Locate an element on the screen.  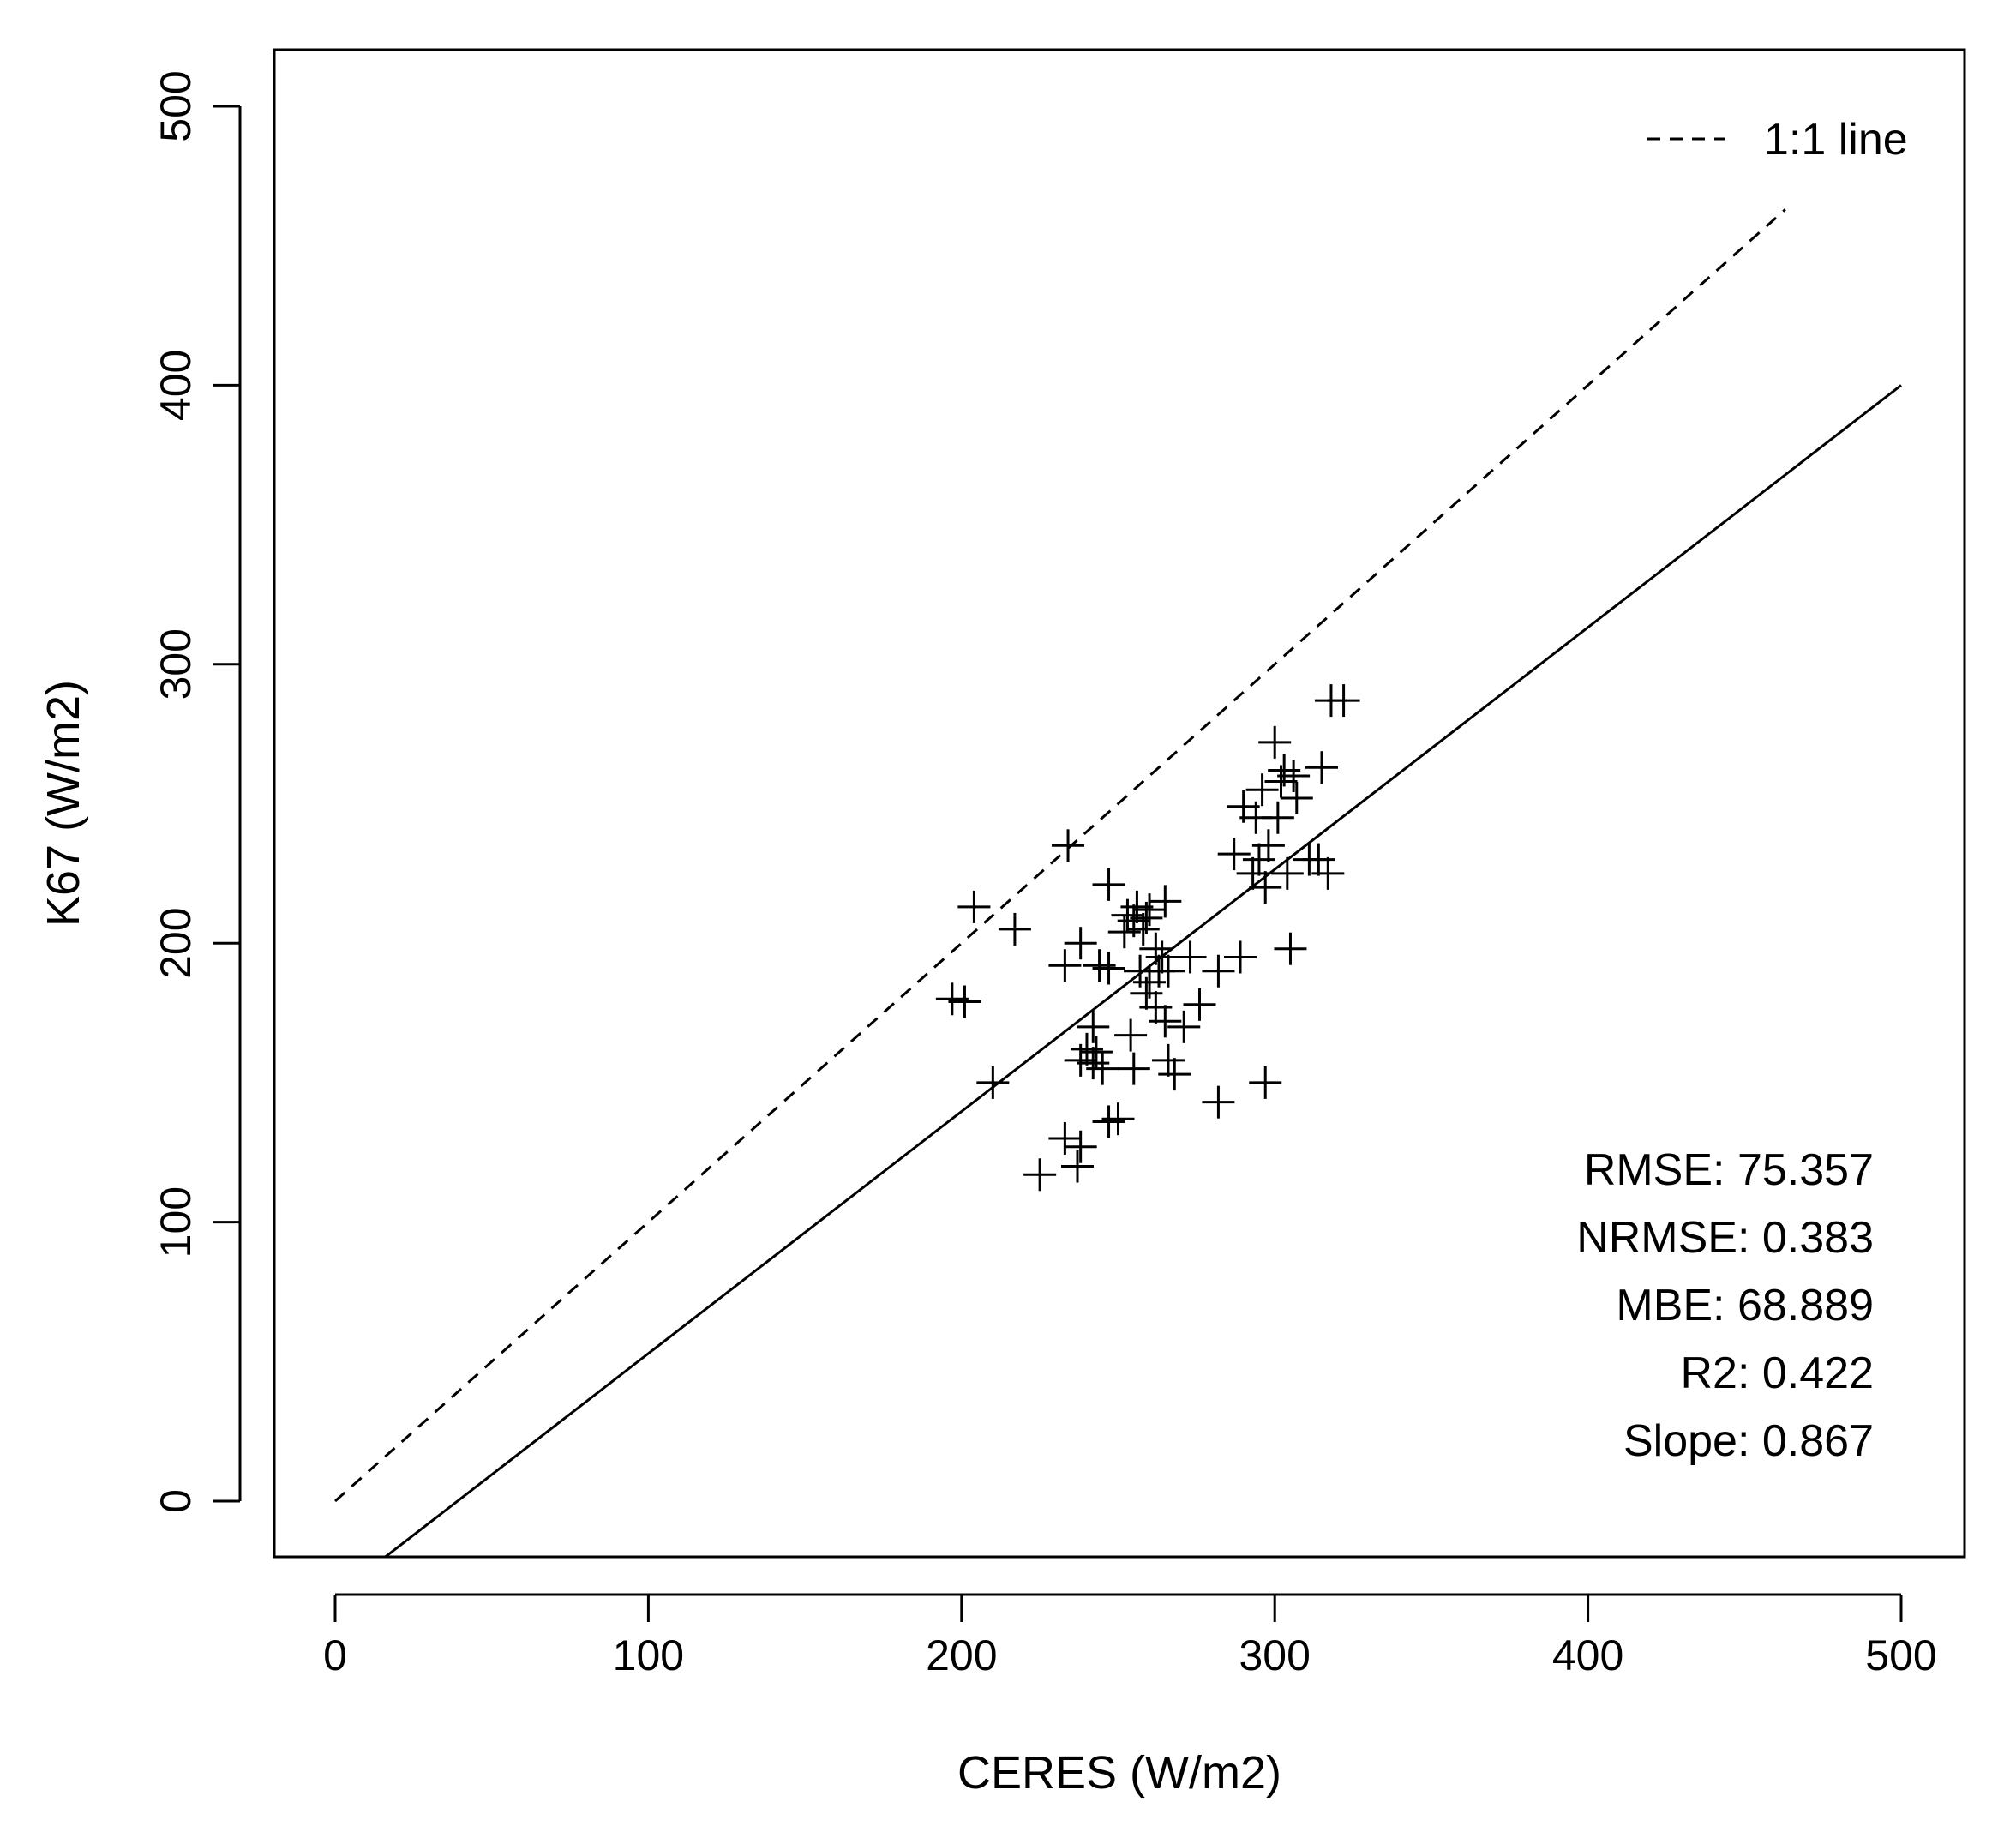
x-tick-label: 500 is located at coordinates (1900, 1655).